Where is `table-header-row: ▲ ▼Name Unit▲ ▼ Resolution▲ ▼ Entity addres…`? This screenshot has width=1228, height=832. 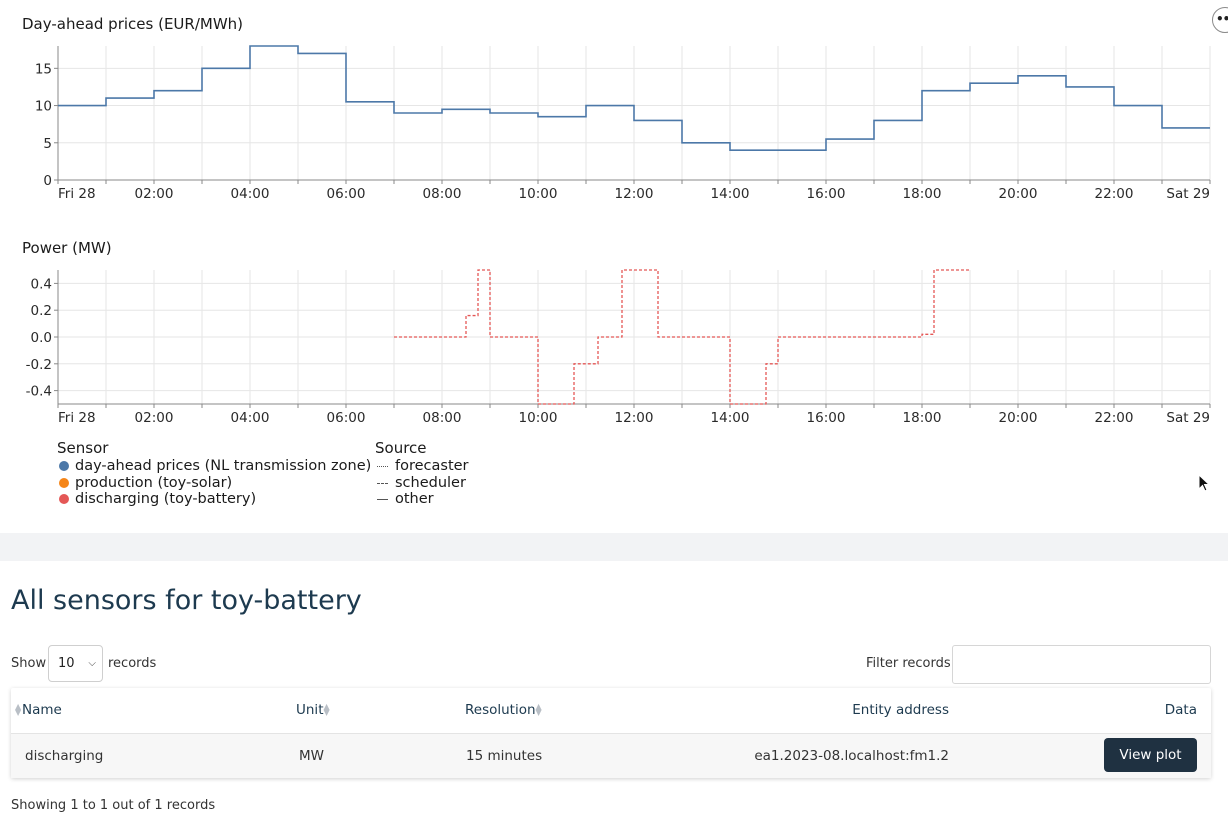 table-header-row: ▲ ▼Name Unit▲ ▼ Resolution▲ ▼ Entity addres… is located at coordinates (611, 711).